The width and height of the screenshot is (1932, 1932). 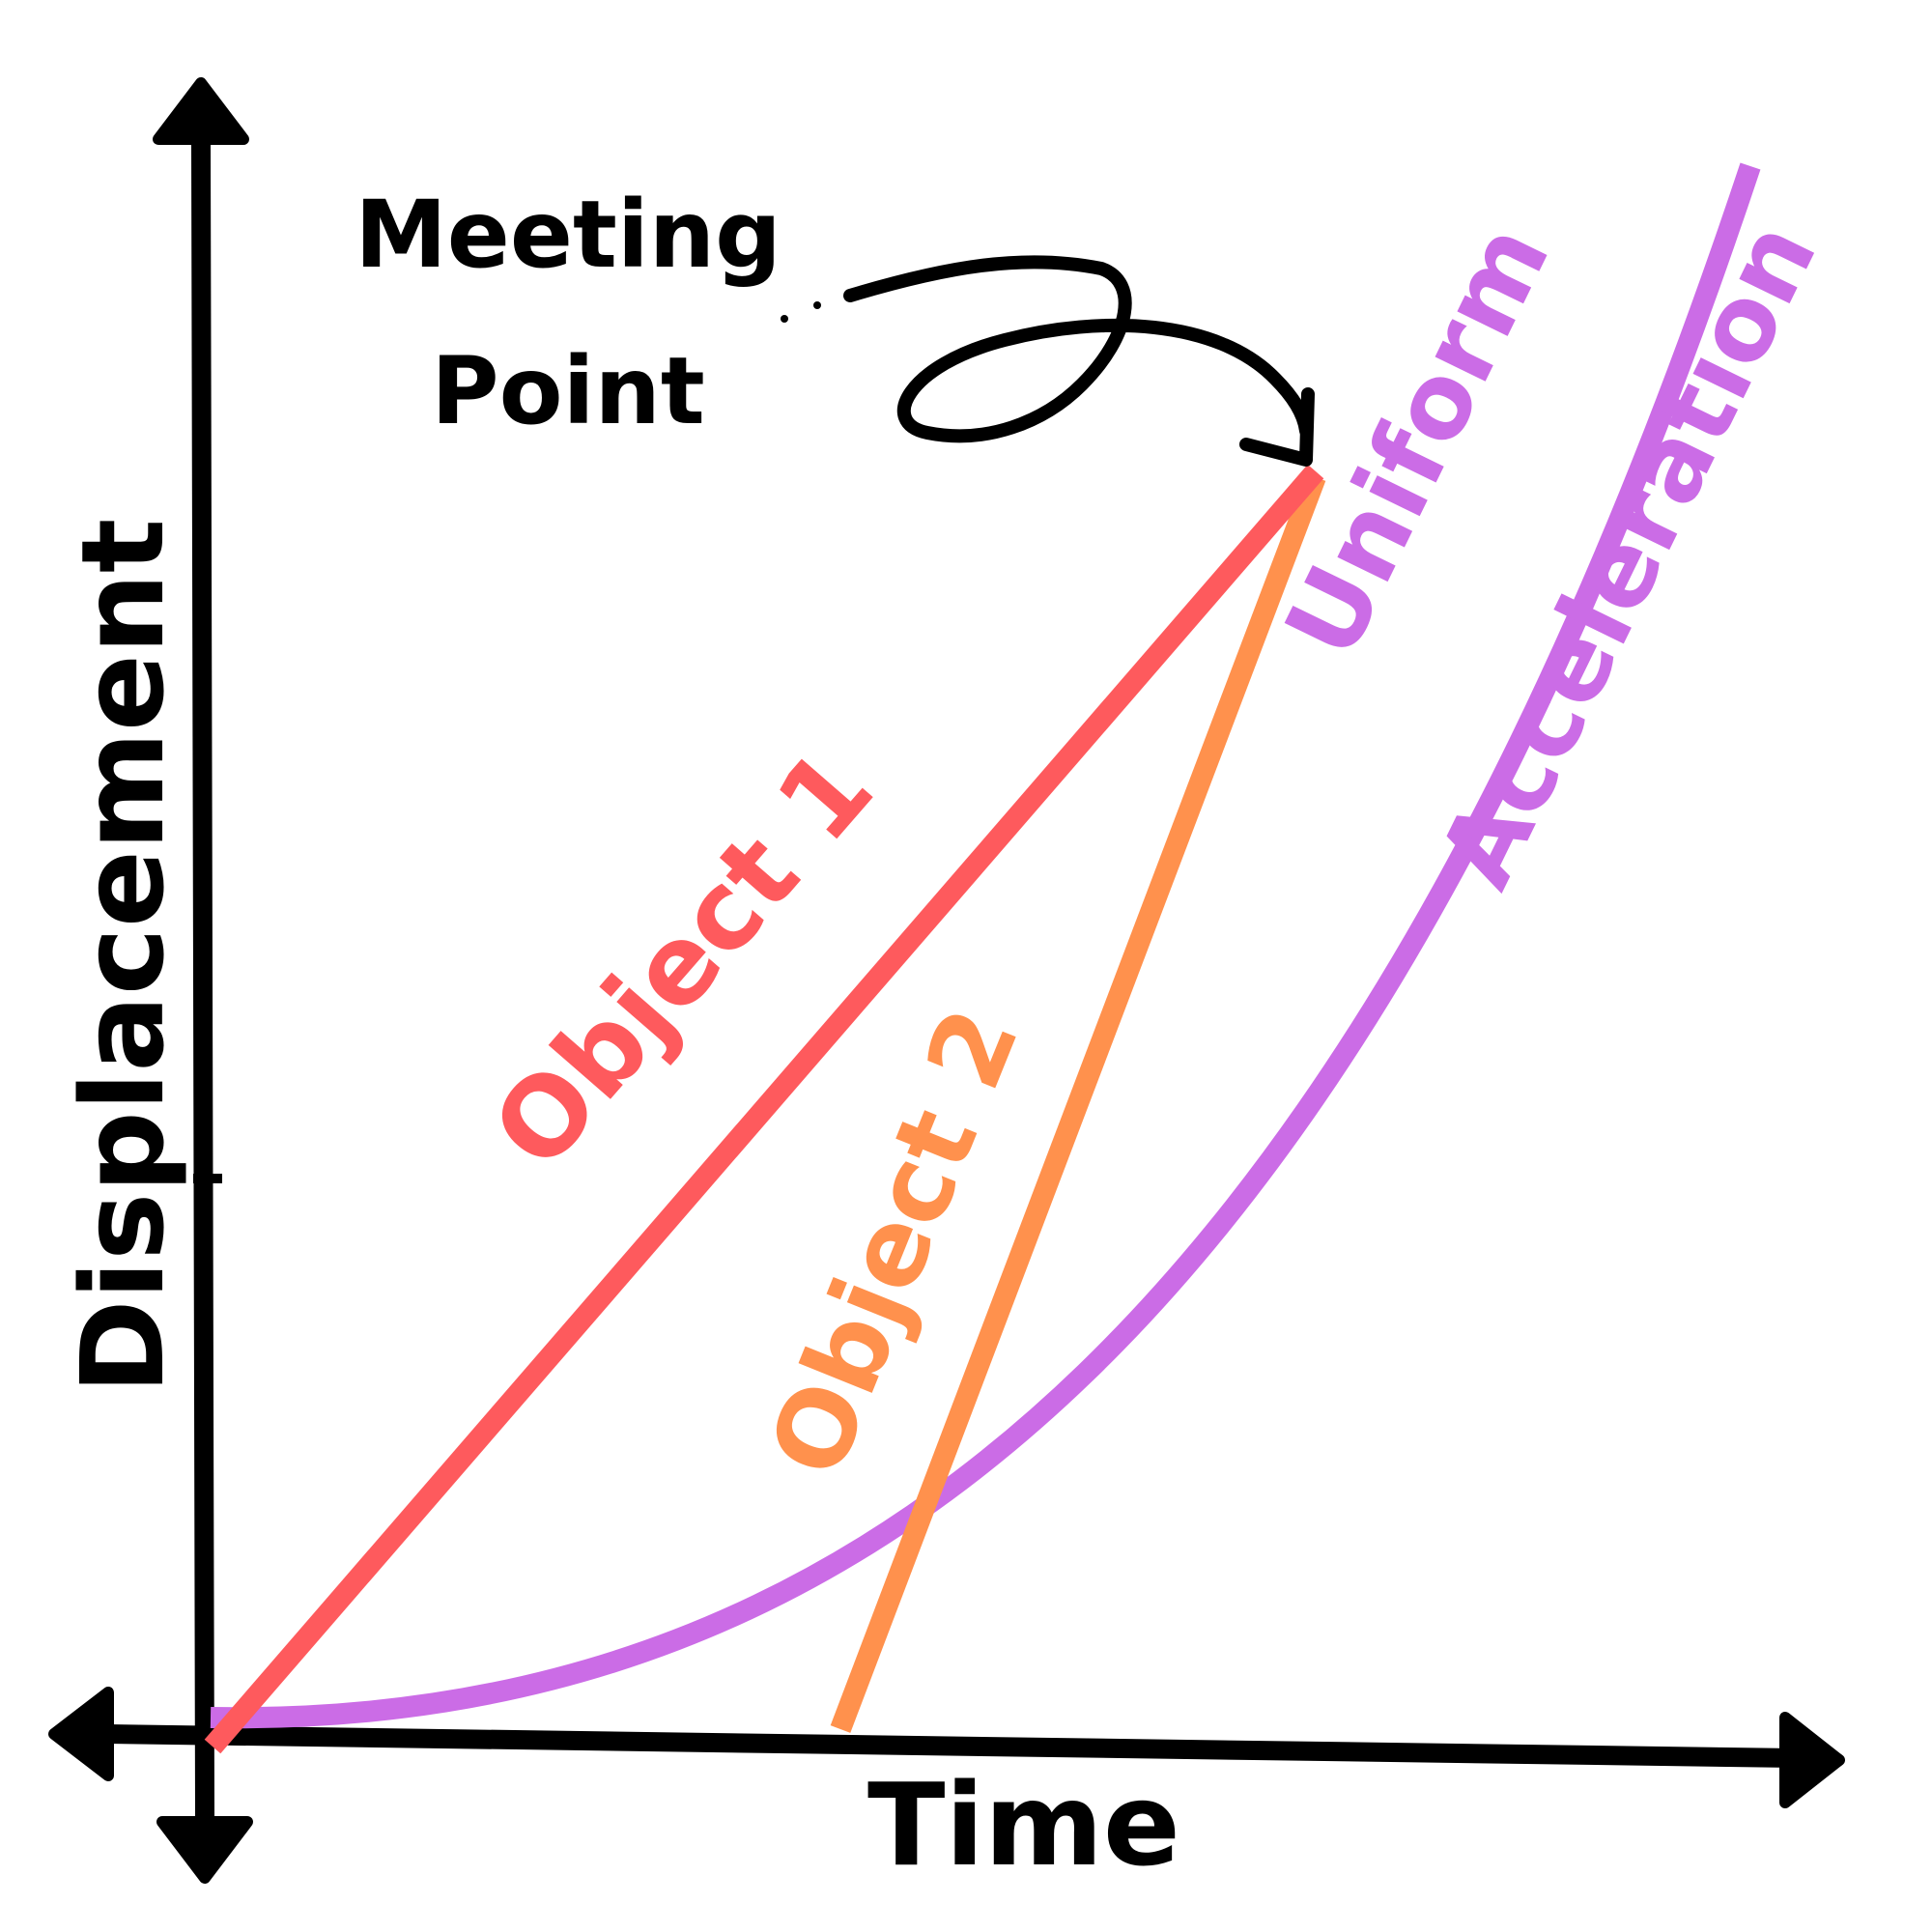 What do you see at coordinates (122, 957) in the screenshot?
I see `y-axis-label: Displacement` at bounding box center [122, 957].